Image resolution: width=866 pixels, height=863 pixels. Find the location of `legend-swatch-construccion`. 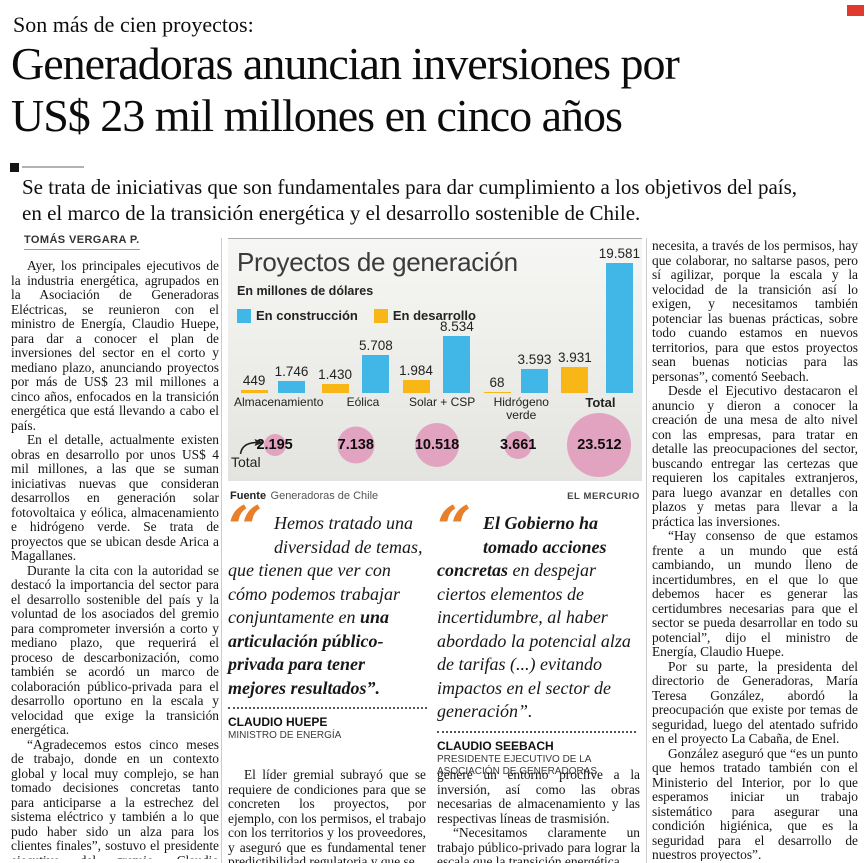

legend-swatch-construccion is located at coordinates (244, 315).